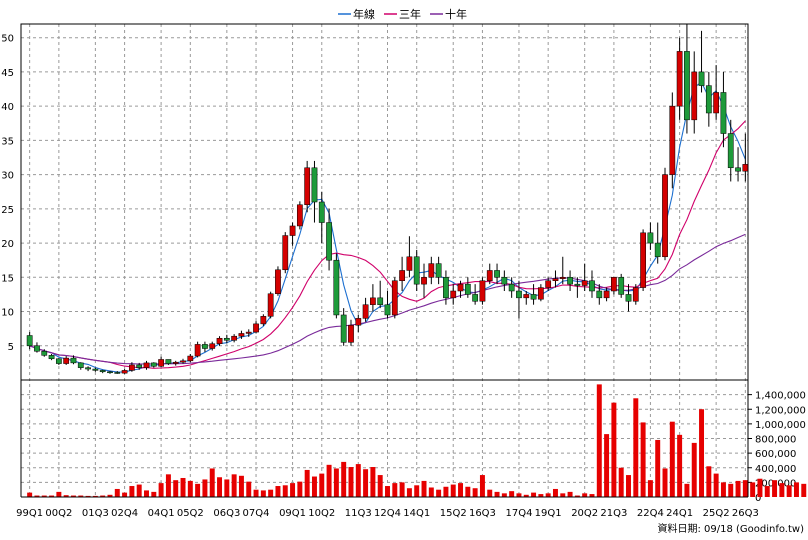 The width and height of the screenshot is (808, 540). I want to click on price-tick-label: 30, so click(7, 176).